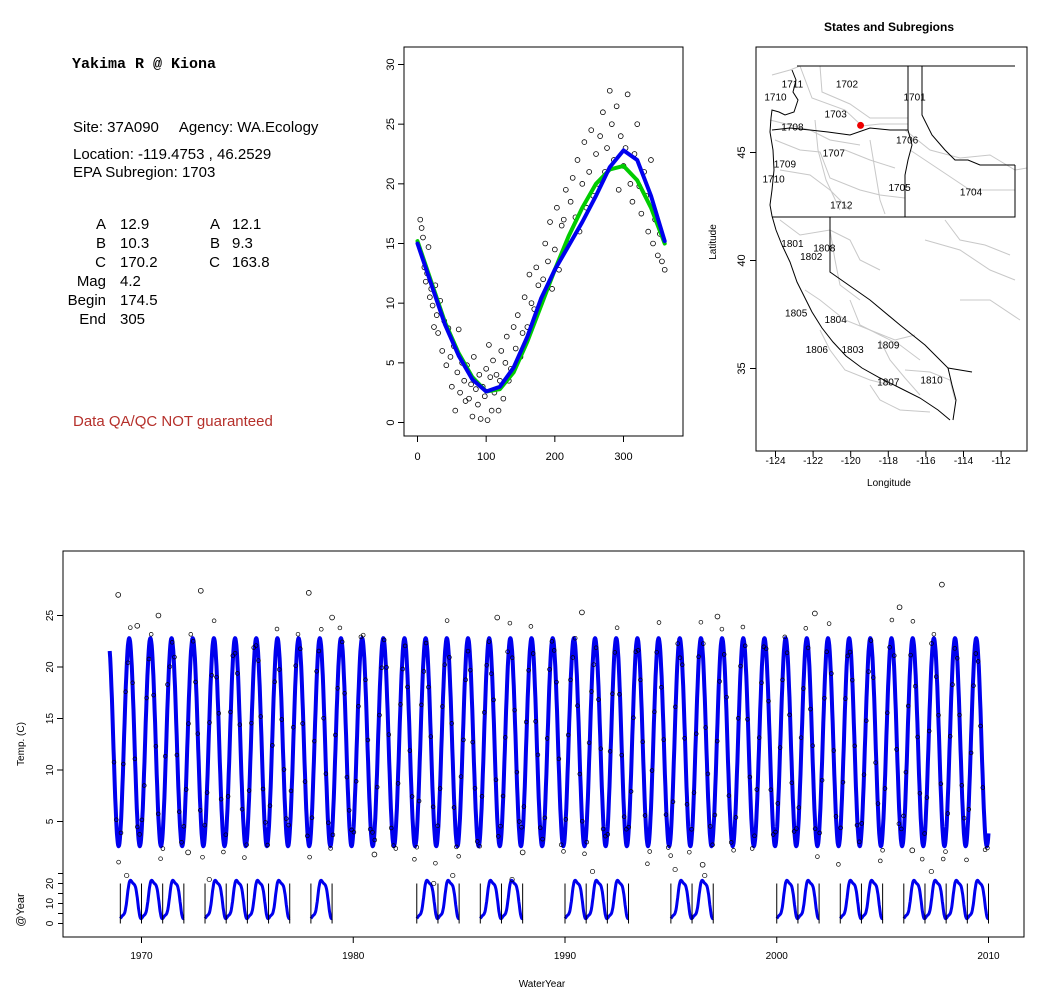 The width and height of the screenshot is (1038, 1001). I want to click on coefficient-row: C 170.2 C 163.8, so click(176, 262).